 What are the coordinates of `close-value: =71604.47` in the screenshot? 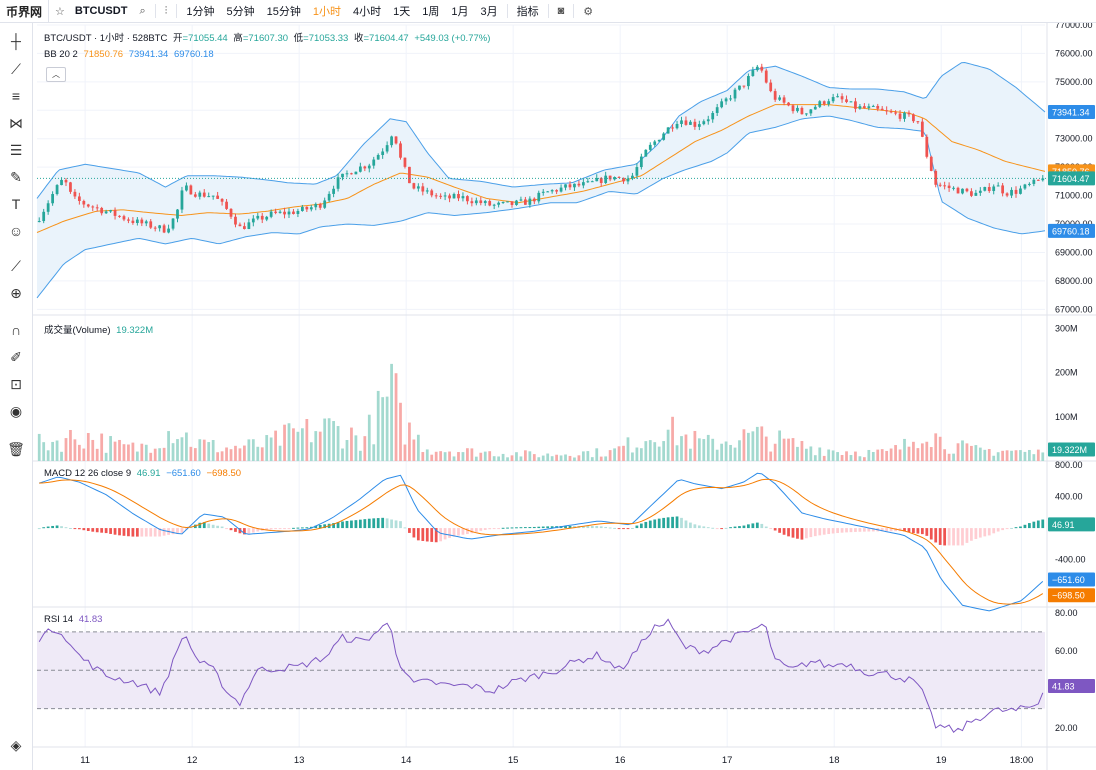 It's located at (386, 38).